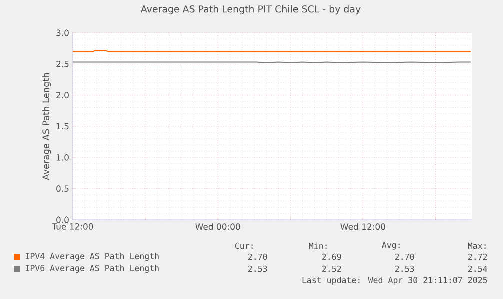 The height and width of the screenshot is (299, 503). Describe the element at coordinates (478, 269) in the screenshot. I see `text: 2.54` at that location.